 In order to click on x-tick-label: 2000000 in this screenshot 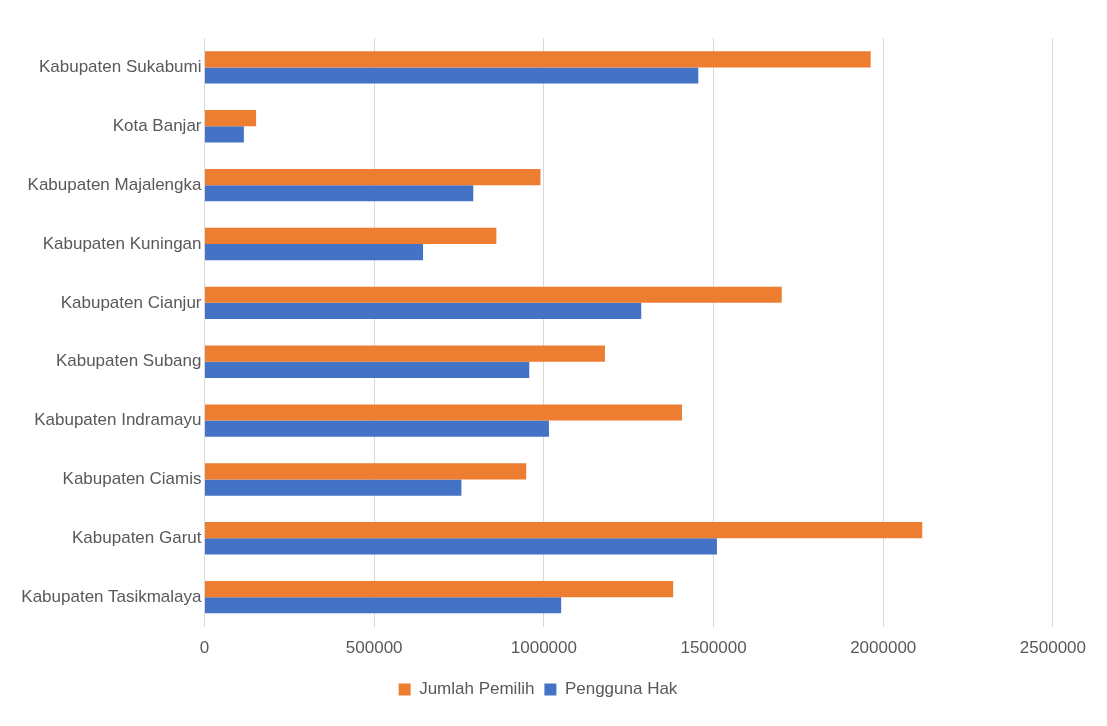, I will do `click(883, 648)`.